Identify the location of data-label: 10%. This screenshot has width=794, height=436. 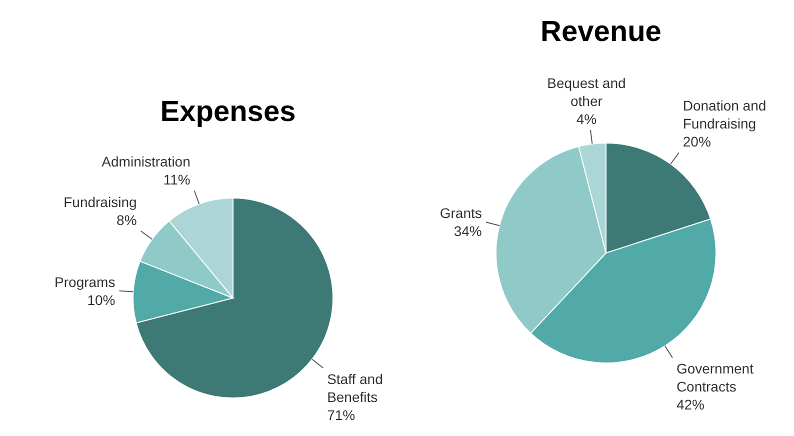
(101, 300).